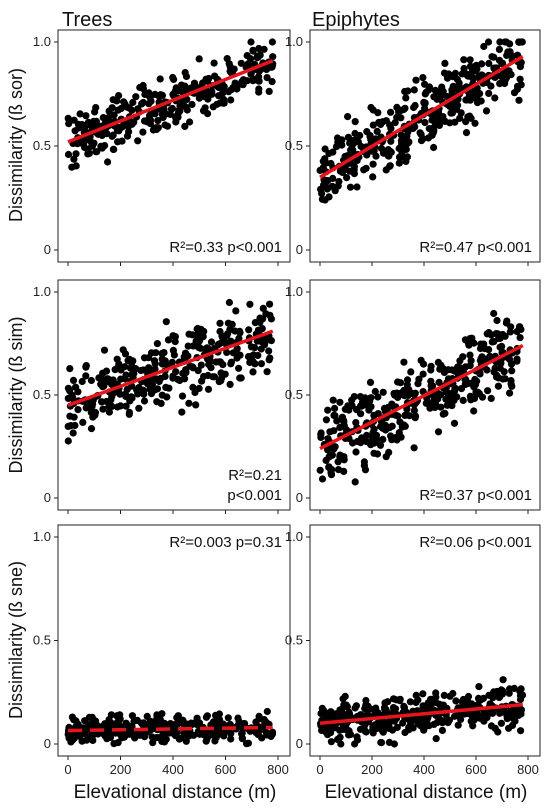  I want to click on stat-annotation: p<0.001, so click(254, 495).